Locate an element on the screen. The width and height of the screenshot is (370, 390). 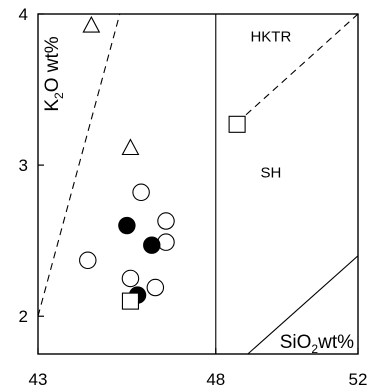
y-axis-label-main: K is located at coordinates (52, 105).